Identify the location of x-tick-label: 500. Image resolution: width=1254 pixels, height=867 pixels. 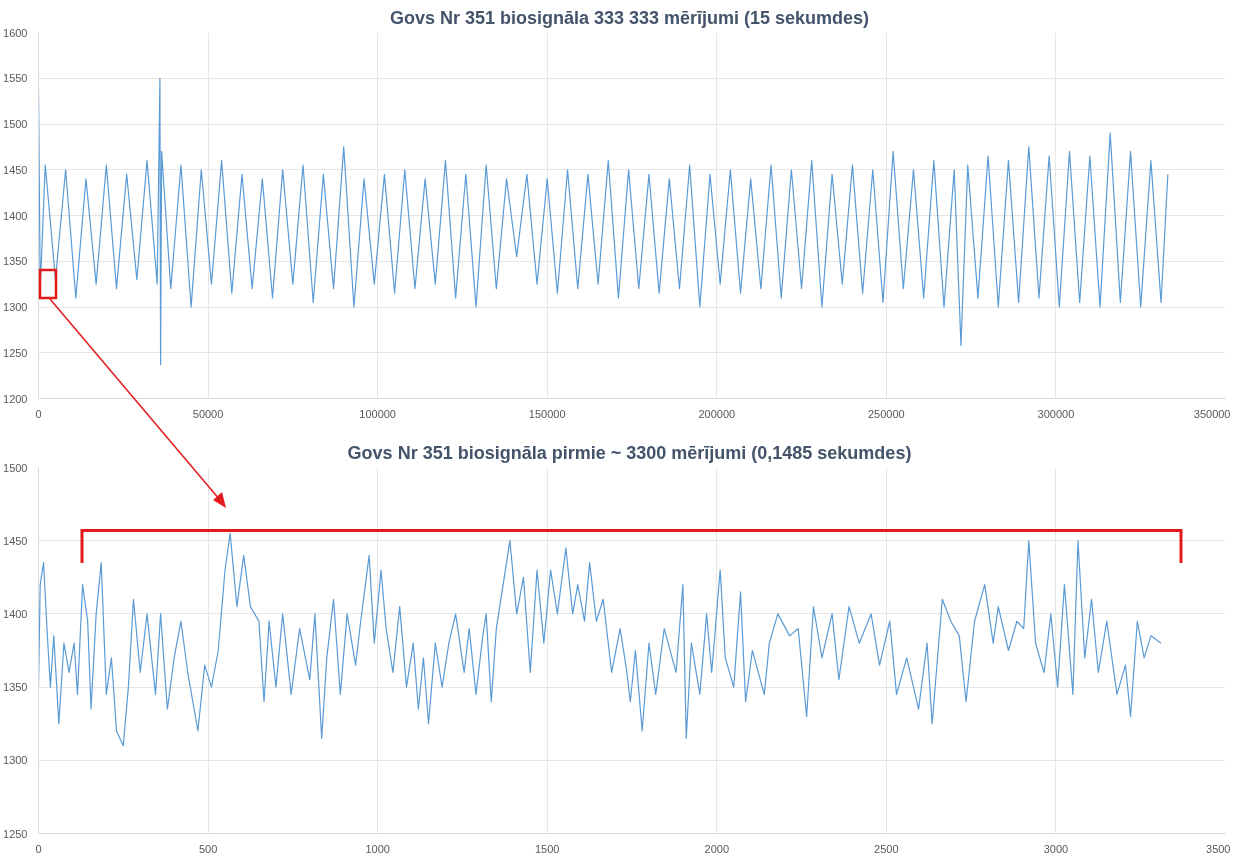
(208, 848).